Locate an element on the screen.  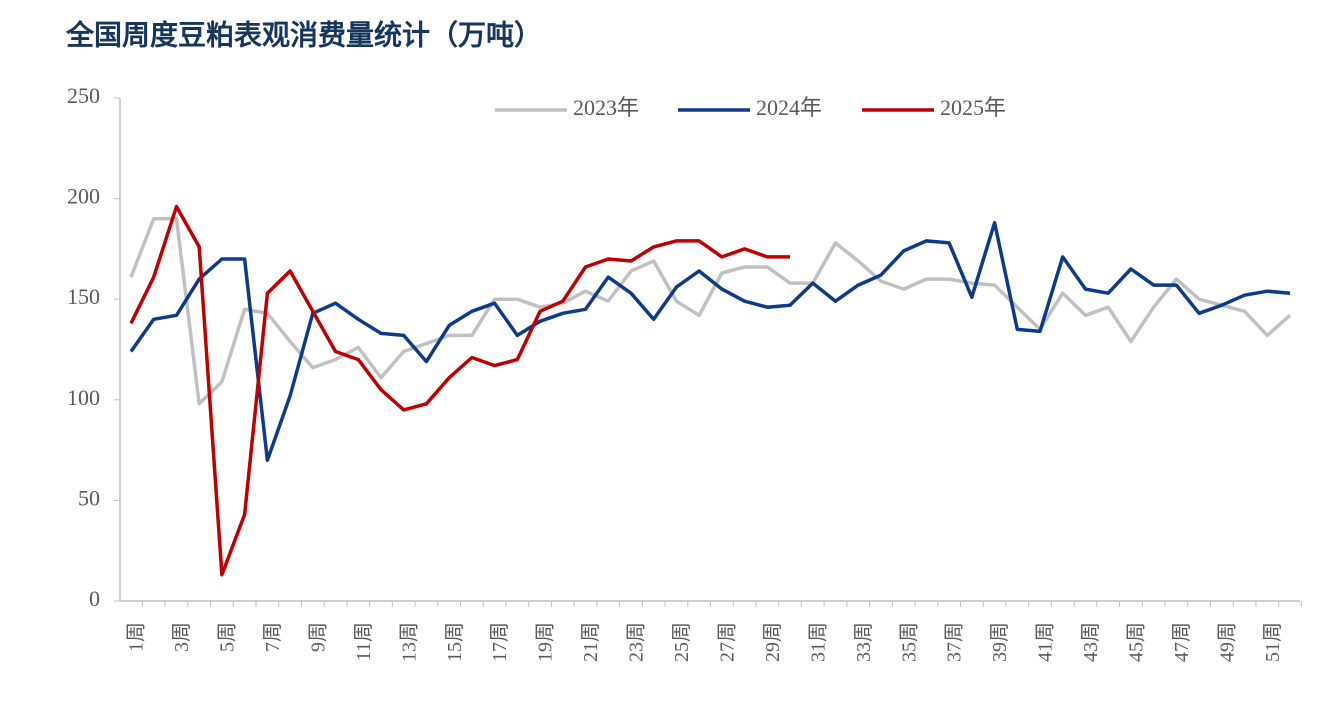
y-tick-label: 200 is located at coordinates (83, 196).